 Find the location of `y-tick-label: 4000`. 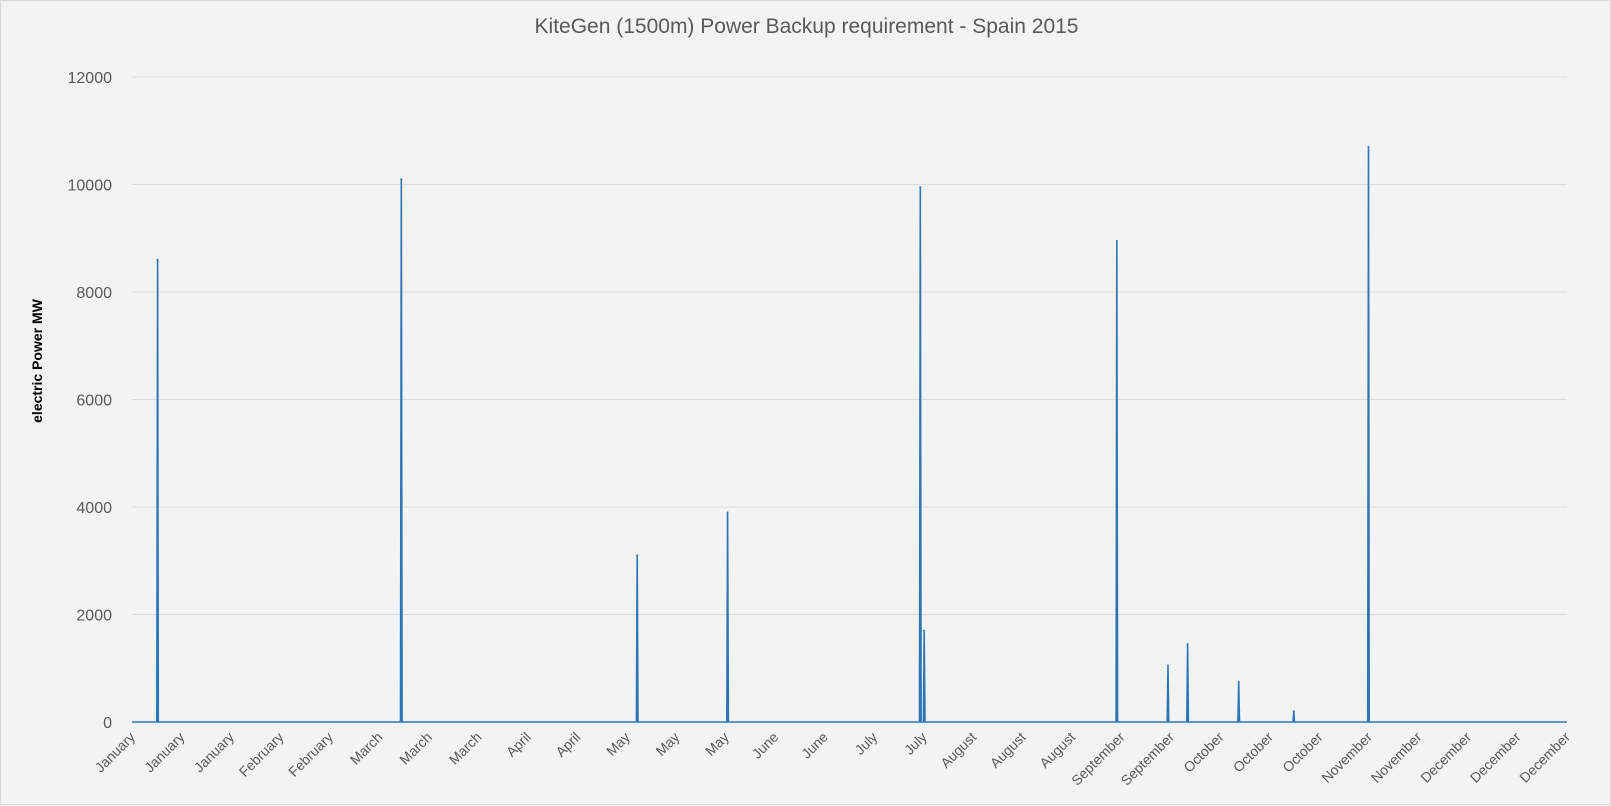

y-tick-label: 4000 is located at coordinates (94, 508).